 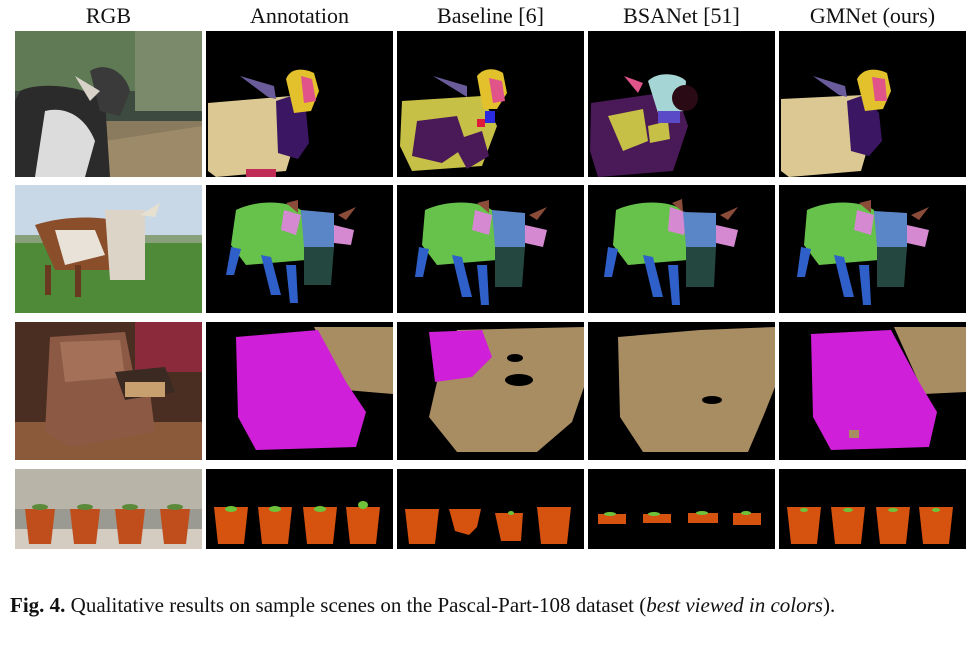 I want to click on armchair-bsanet-mask, so click(x=681, y=391).